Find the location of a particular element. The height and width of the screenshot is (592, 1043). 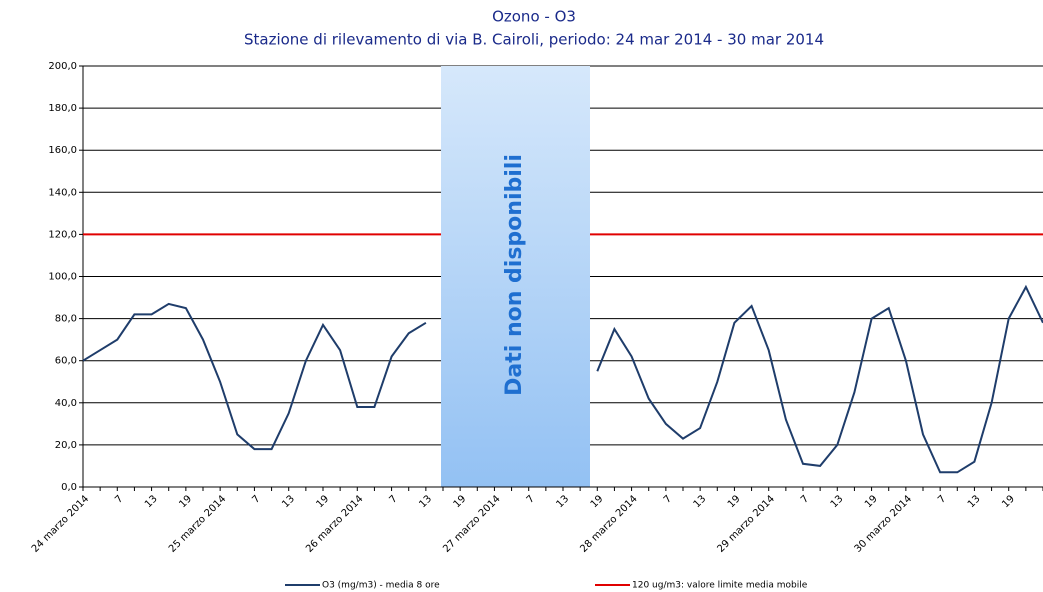

x-tick-label: 24 marzo 2014 is located at coordinates (60, 523).